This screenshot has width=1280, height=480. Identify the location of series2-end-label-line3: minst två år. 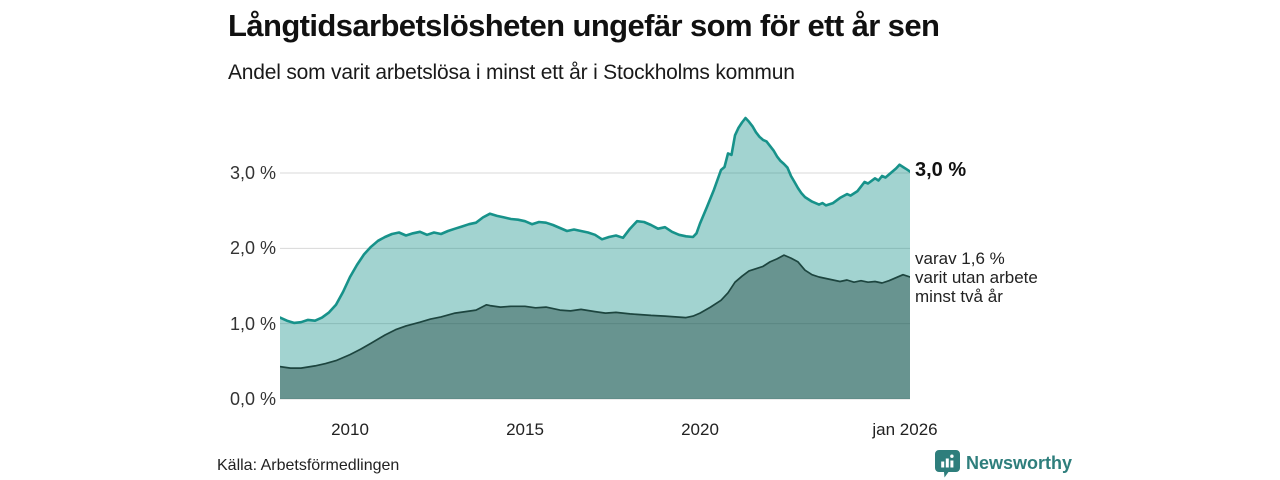
(959, 296).